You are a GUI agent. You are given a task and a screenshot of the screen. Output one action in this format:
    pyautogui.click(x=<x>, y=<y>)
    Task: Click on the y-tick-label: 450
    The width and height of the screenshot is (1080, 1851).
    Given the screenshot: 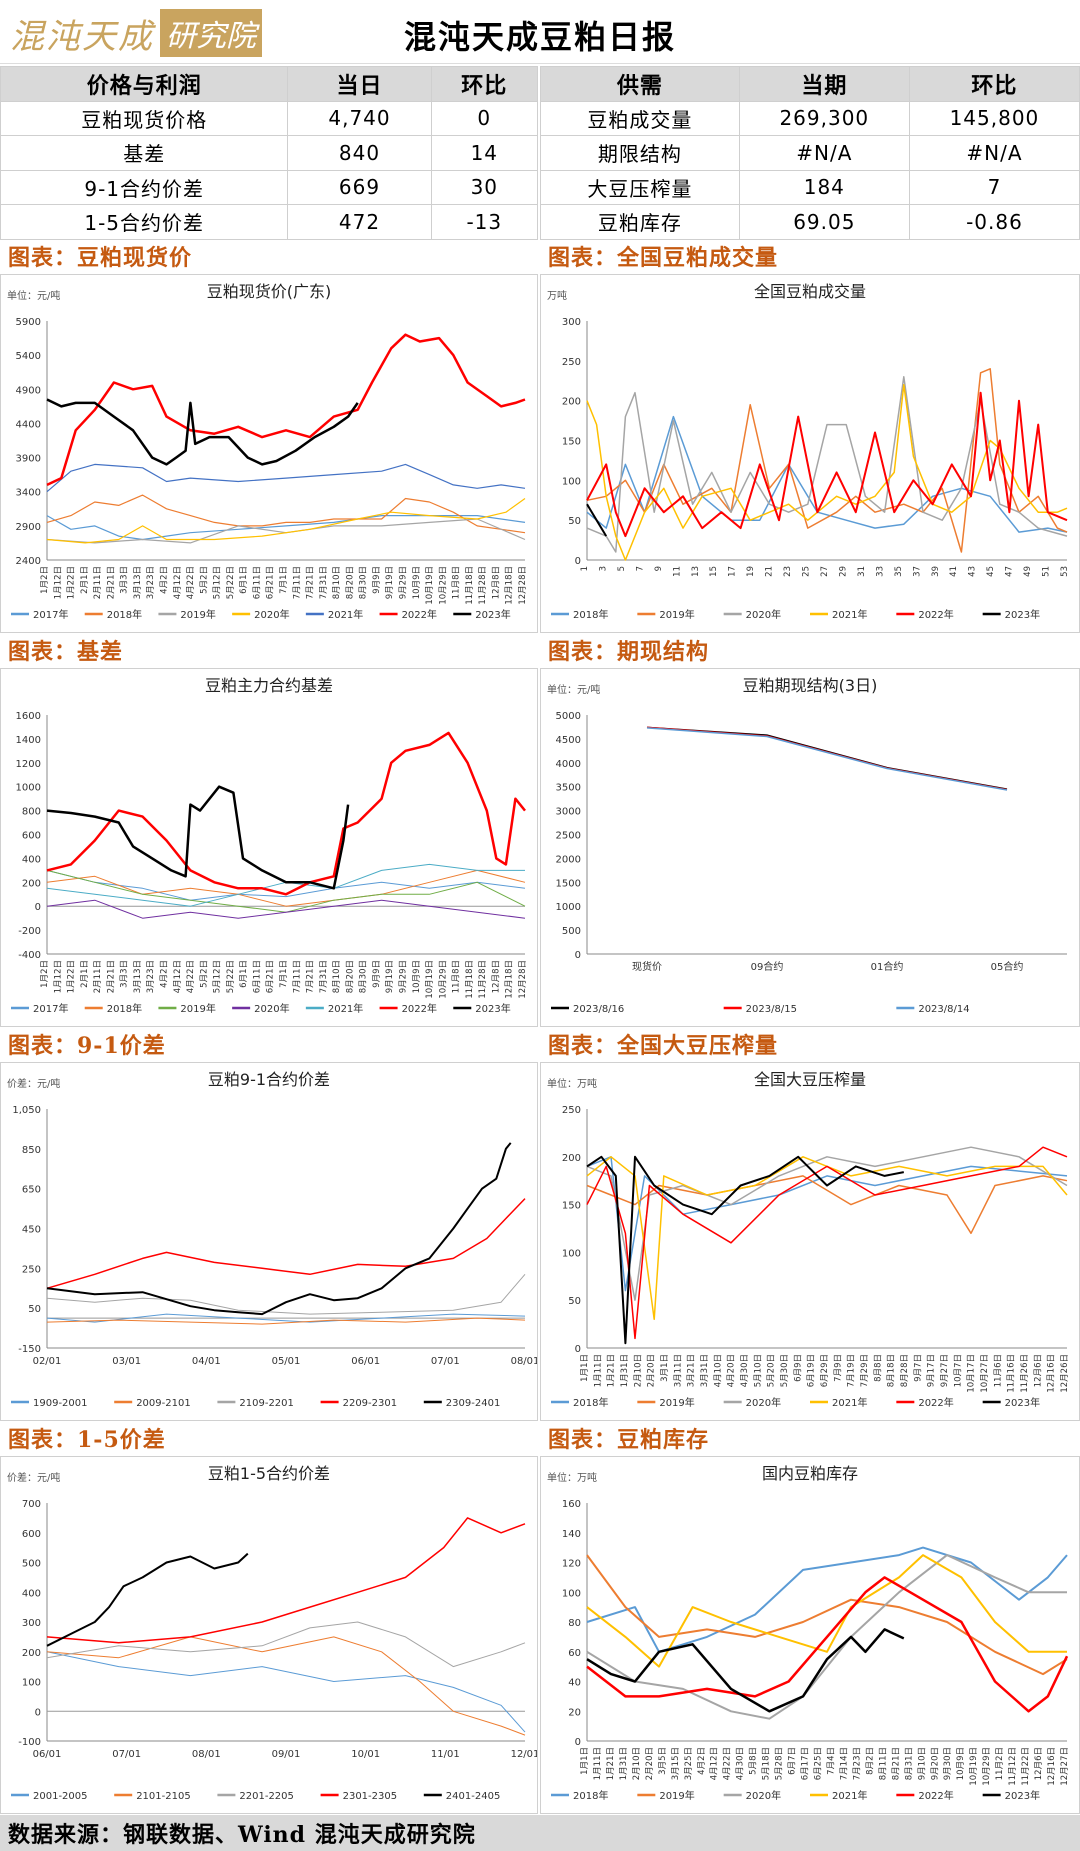 What is the action you would take?
    pyautogui.click(x=31, y=1230)
    